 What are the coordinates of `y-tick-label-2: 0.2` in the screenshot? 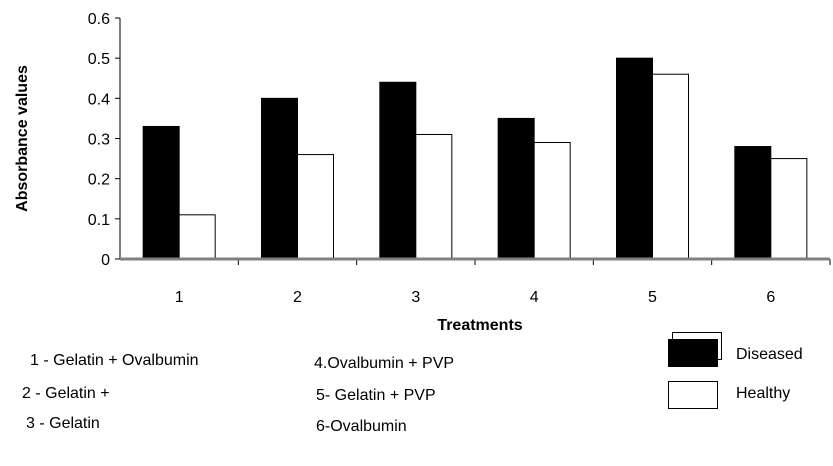 It's located at (99, 180).